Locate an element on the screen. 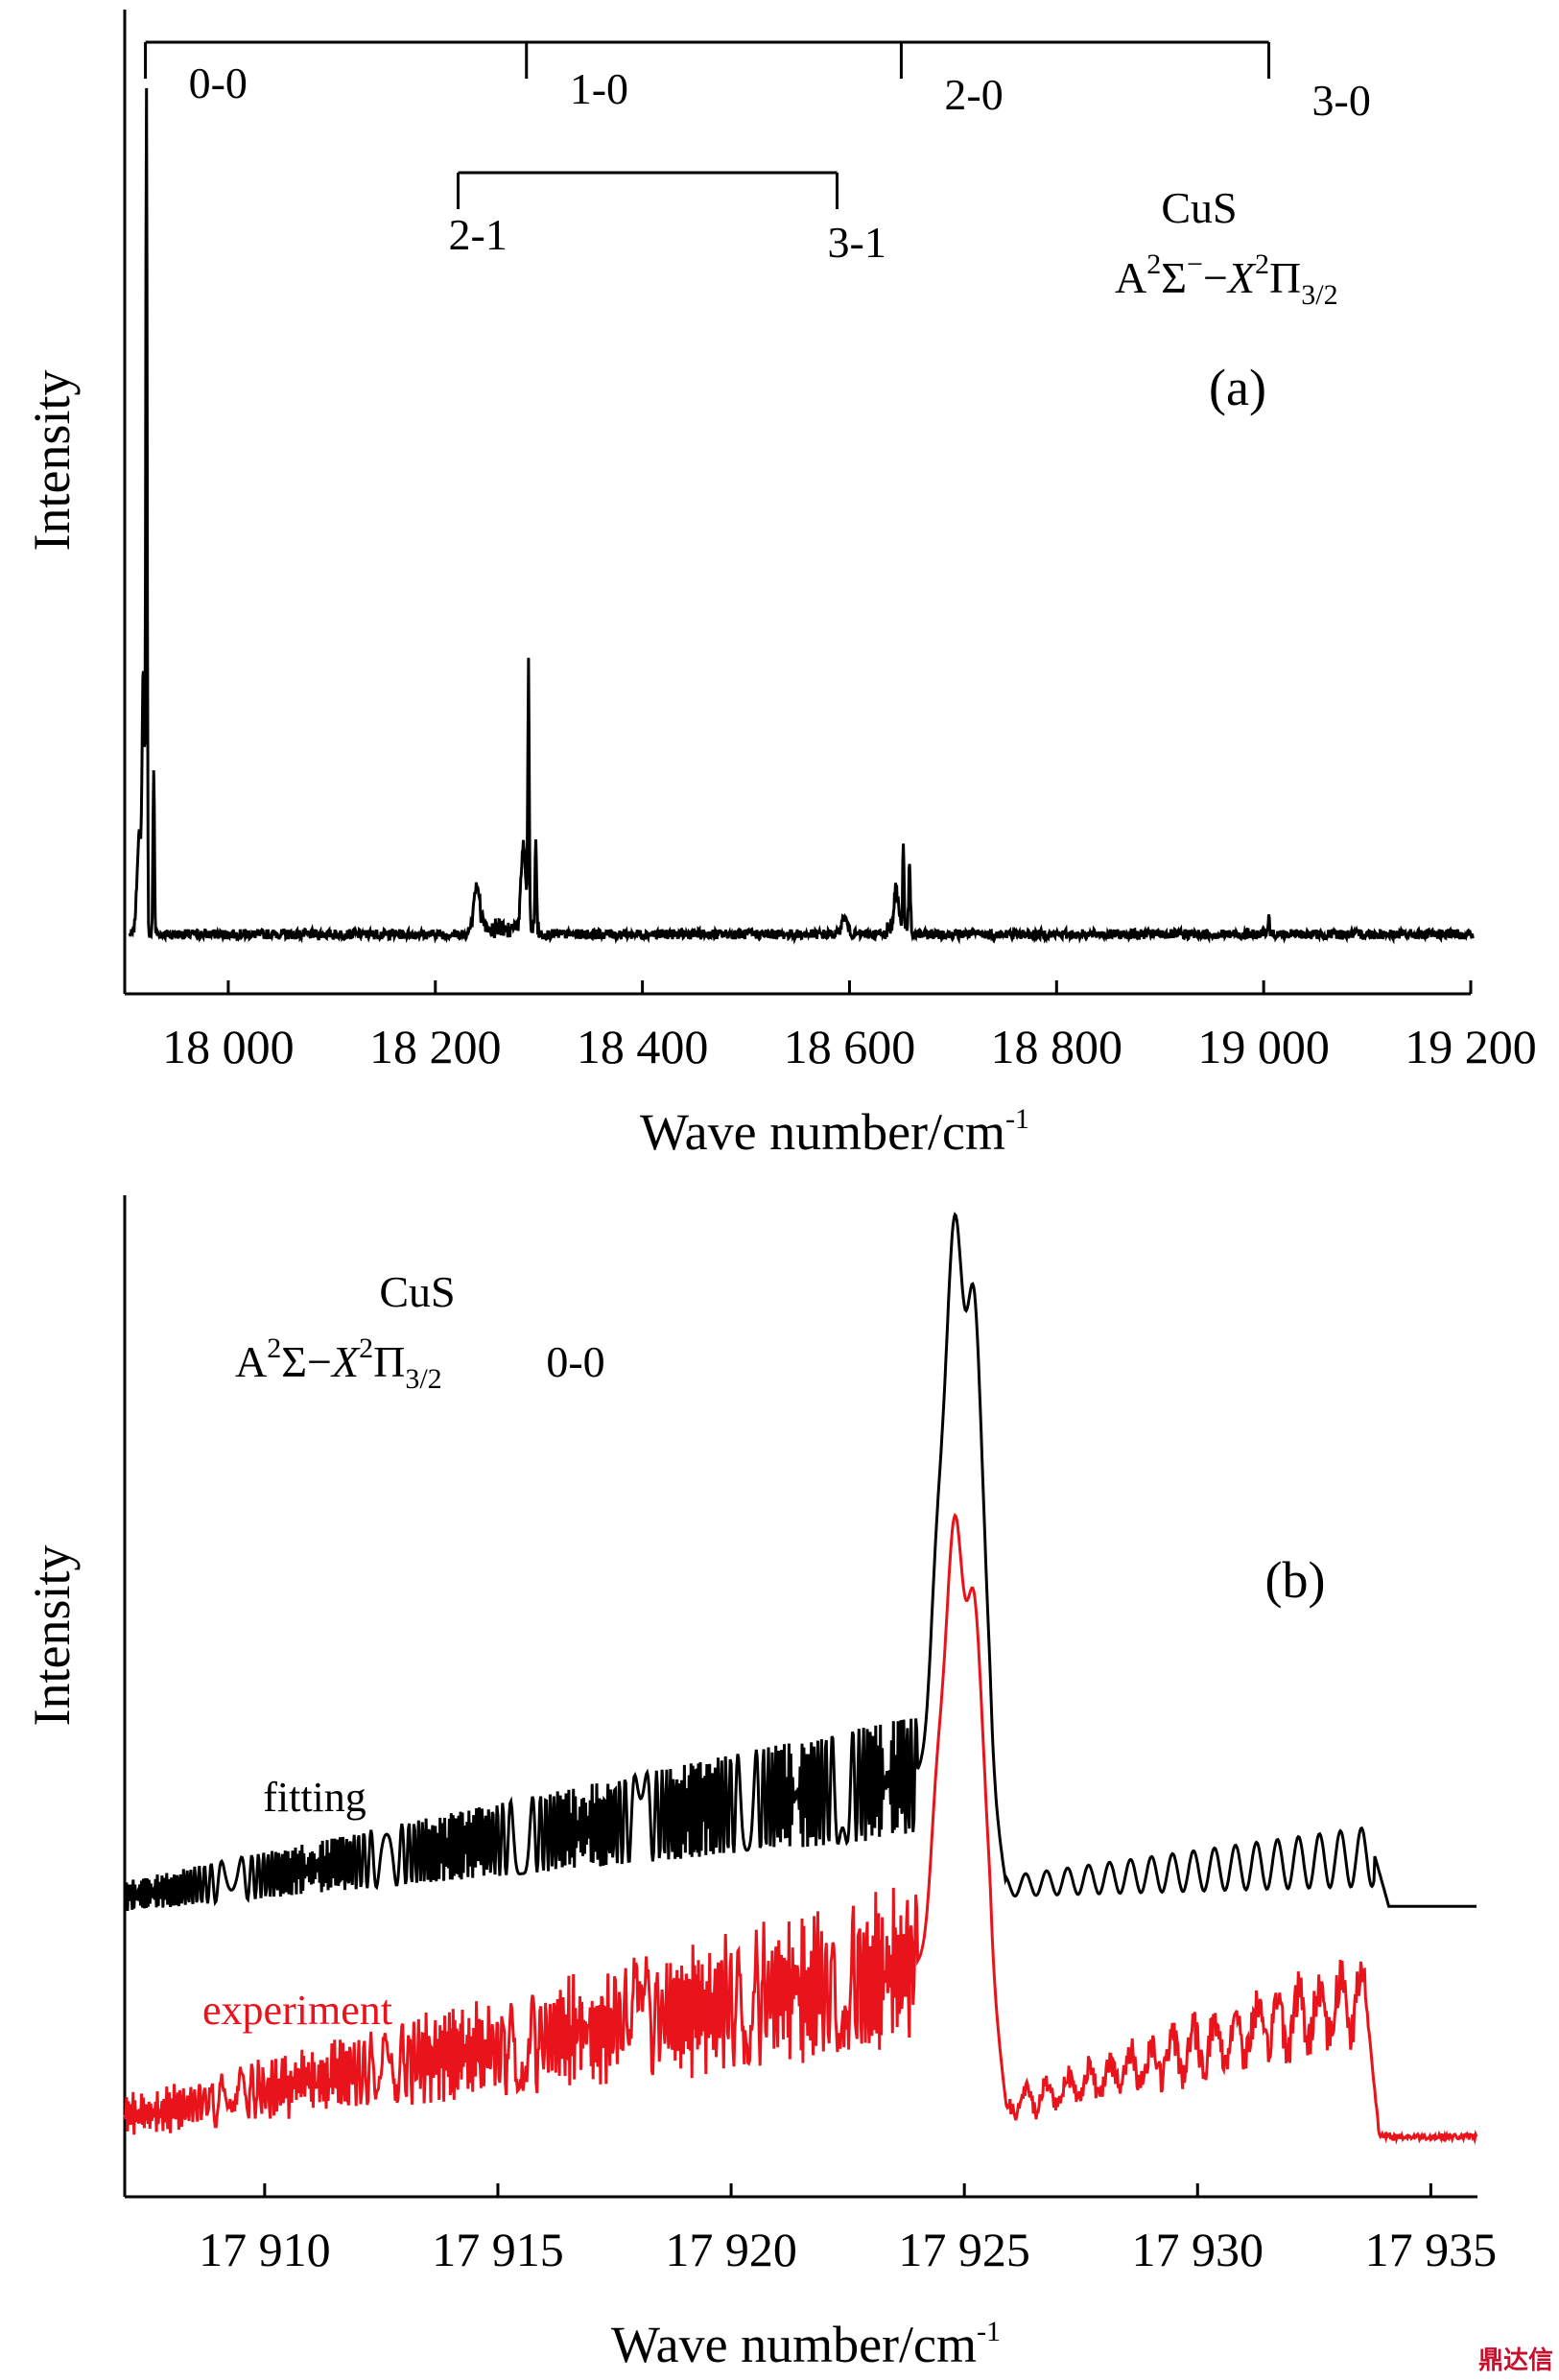  panel-b-x-tick-label: 17 910 is located at coordinates (265, 2249).